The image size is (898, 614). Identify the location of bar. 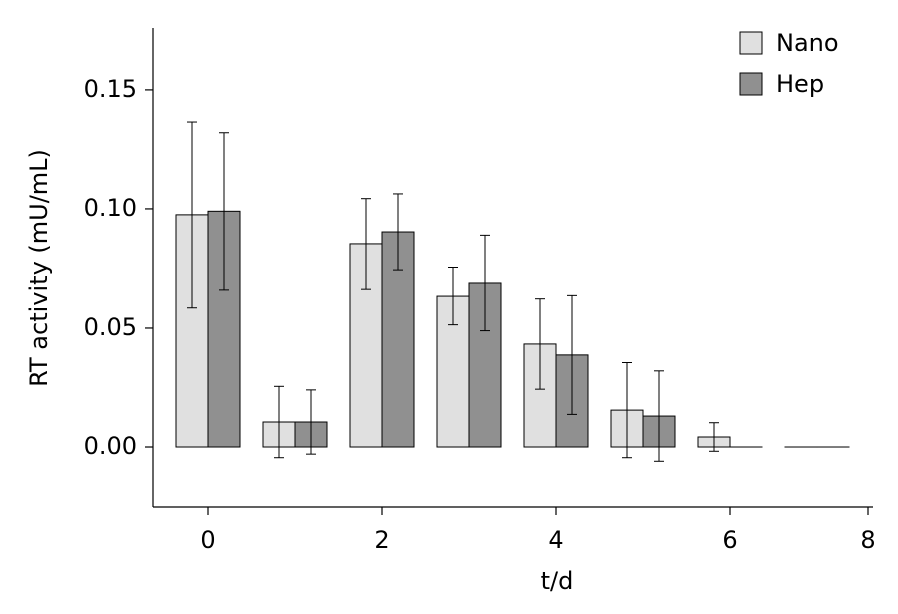
(453, 371).